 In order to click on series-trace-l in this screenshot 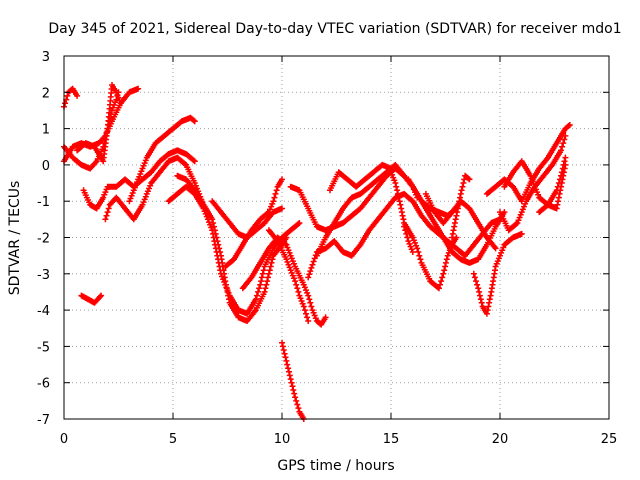, I will do `click(284, 281)`.